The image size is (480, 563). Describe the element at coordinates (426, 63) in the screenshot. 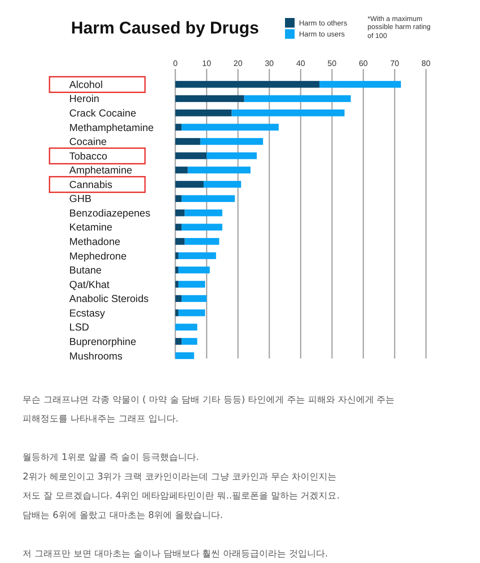

I see `x-tick-label: 80` at that location.